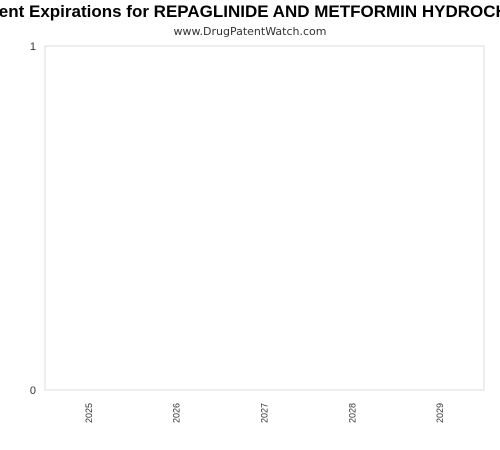 The width and height of the screenshot is (500, 450). Describe the element at coordinates (33, 391) in the screenshot. I see `y-tick-label: 0` at that location.